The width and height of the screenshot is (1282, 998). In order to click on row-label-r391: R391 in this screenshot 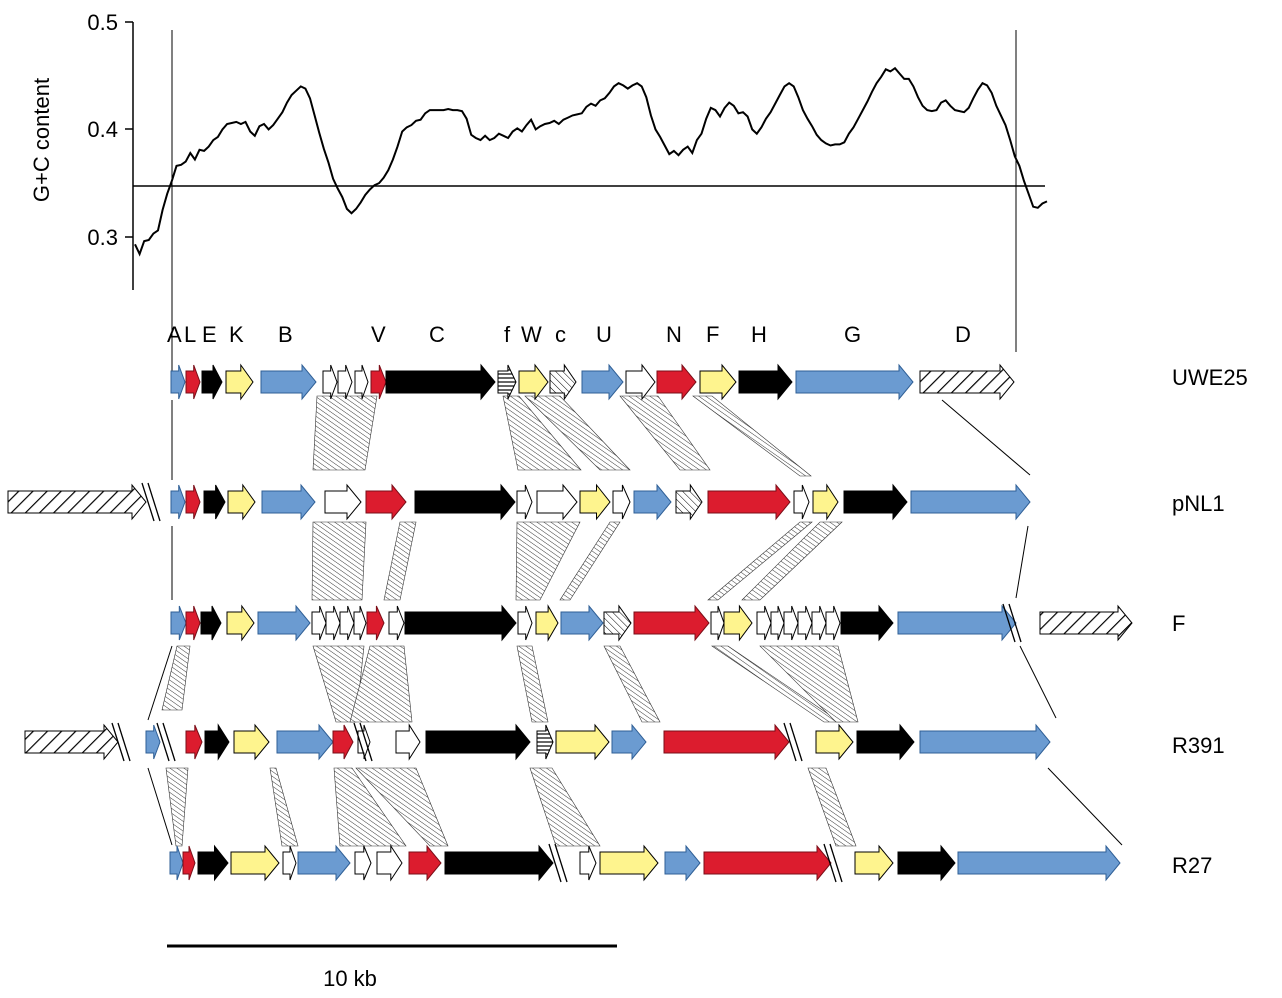, I will do `click(1198, 745)`.